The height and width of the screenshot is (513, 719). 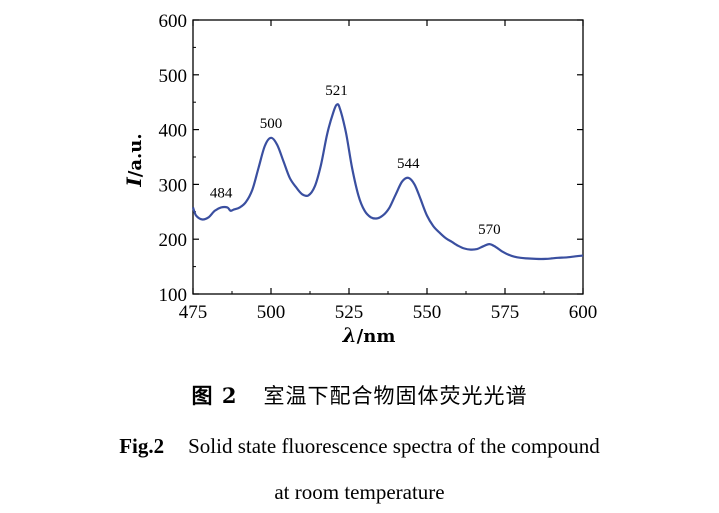 I want to click on peak-label: 521, so click(x=336, y=91).